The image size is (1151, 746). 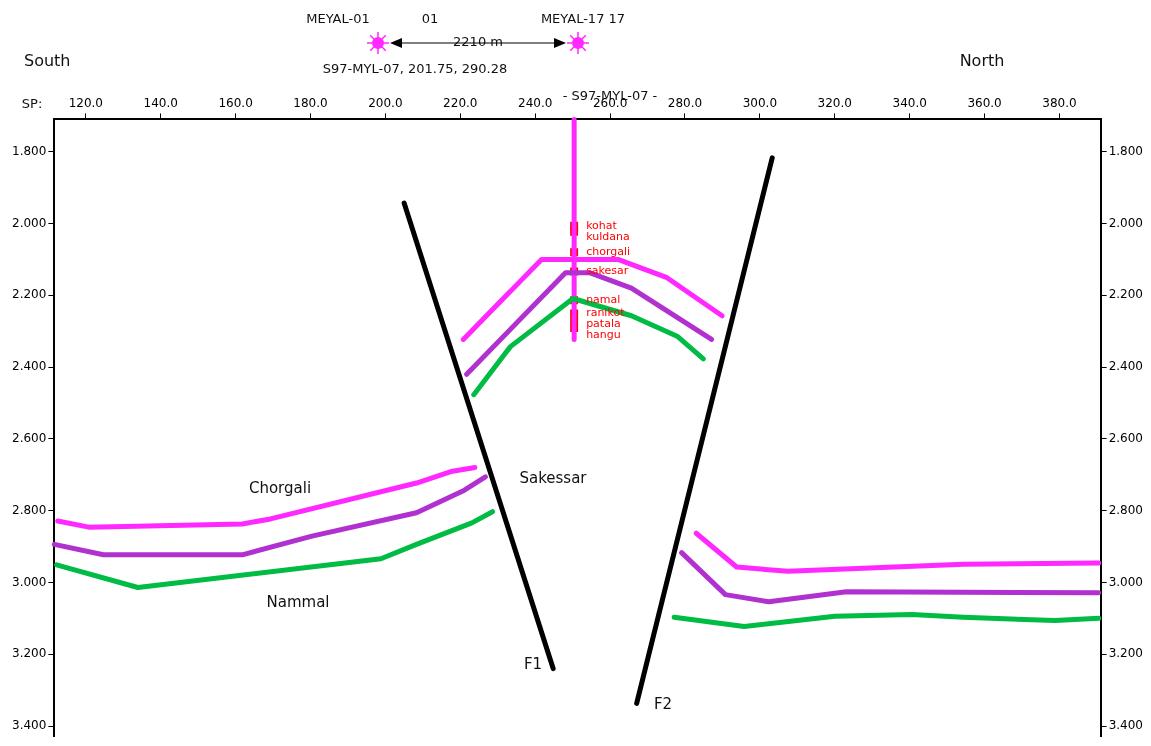 What do you see at coordinates (984, 103) in the screenshot?
I see `x-tick-label: 360.0` at bounding box center [984, 103].